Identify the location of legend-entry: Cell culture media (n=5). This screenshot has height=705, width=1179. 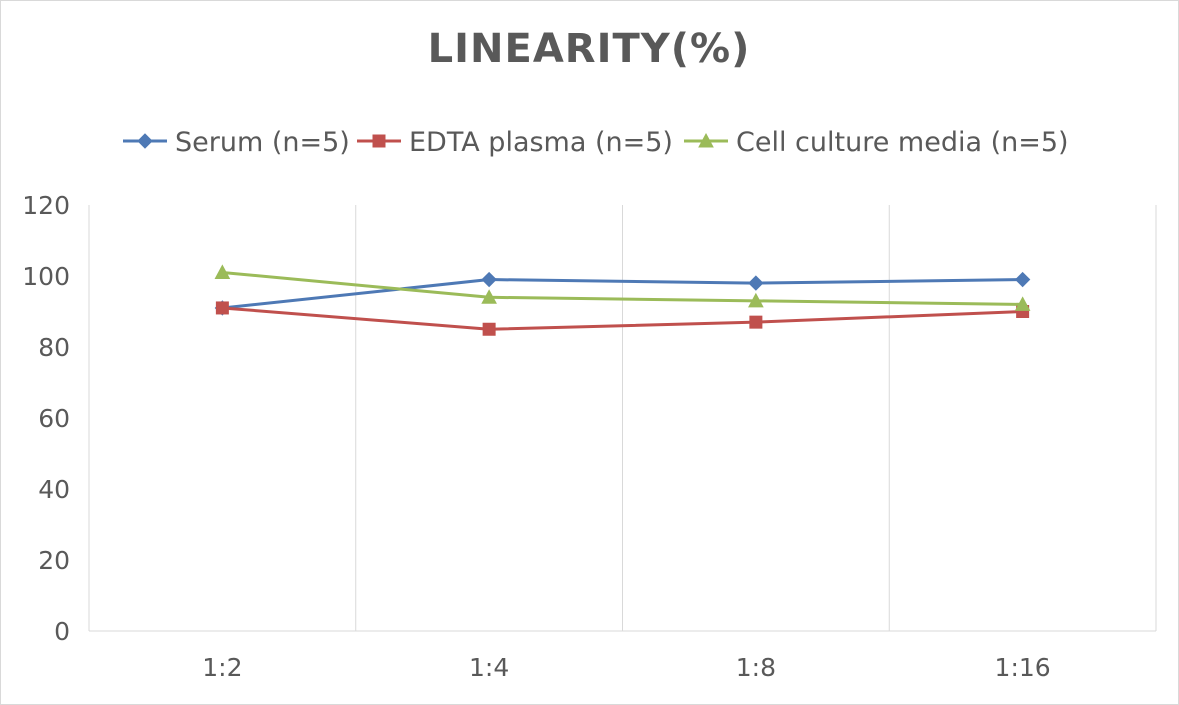
(876, 142).